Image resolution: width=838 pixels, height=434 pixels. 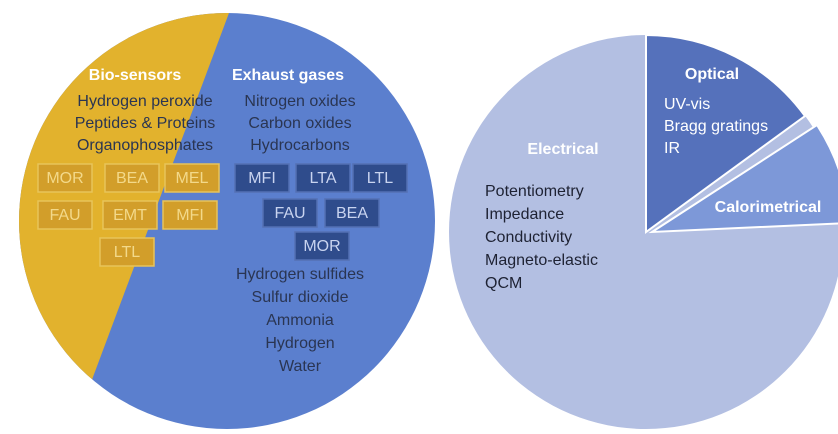 I want to click on label: Sulfur dioxide, so click(x=300, y=297).